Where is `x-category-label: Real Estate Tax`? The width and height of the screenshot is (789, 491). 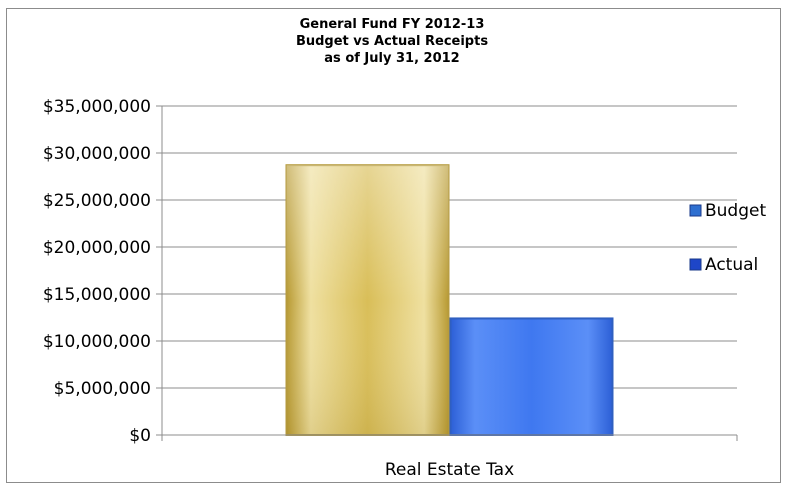
x-category-label: Real Estate Tax is located at coordinates (449, 470).